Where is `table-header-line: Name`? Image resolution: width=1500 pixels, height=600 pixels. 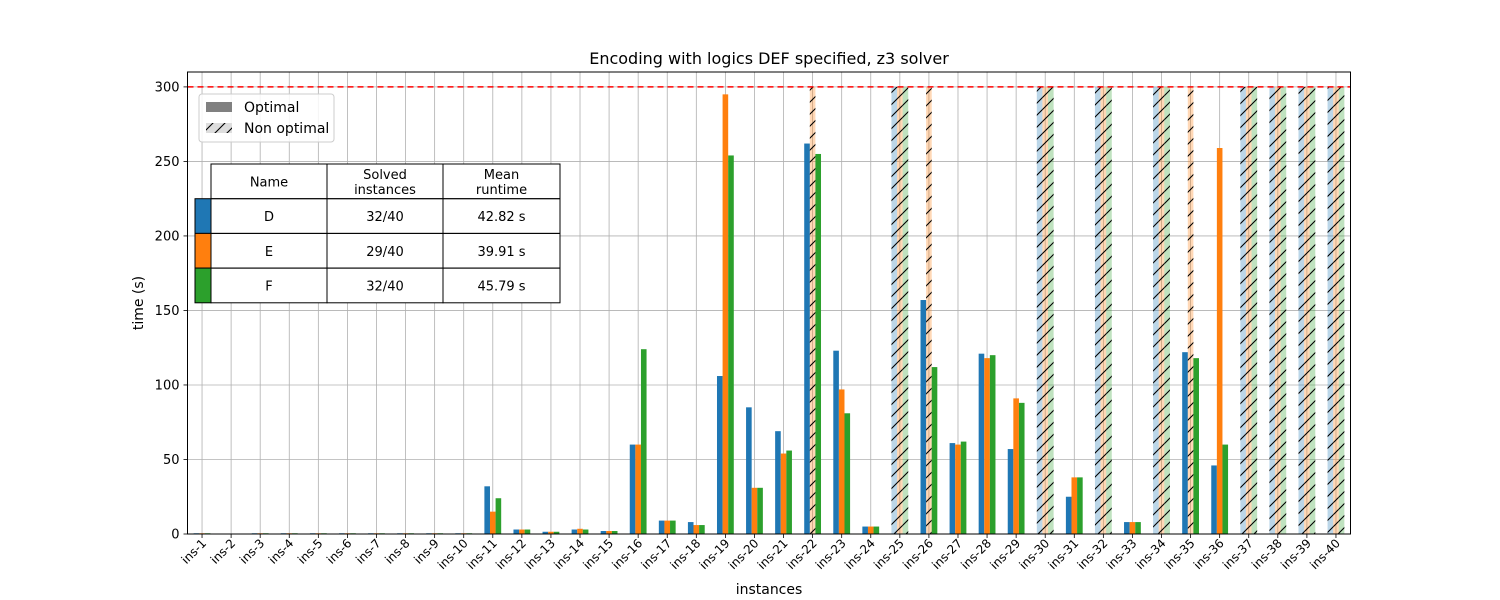
table-header-line: Name is located at coordinates (269, 182).